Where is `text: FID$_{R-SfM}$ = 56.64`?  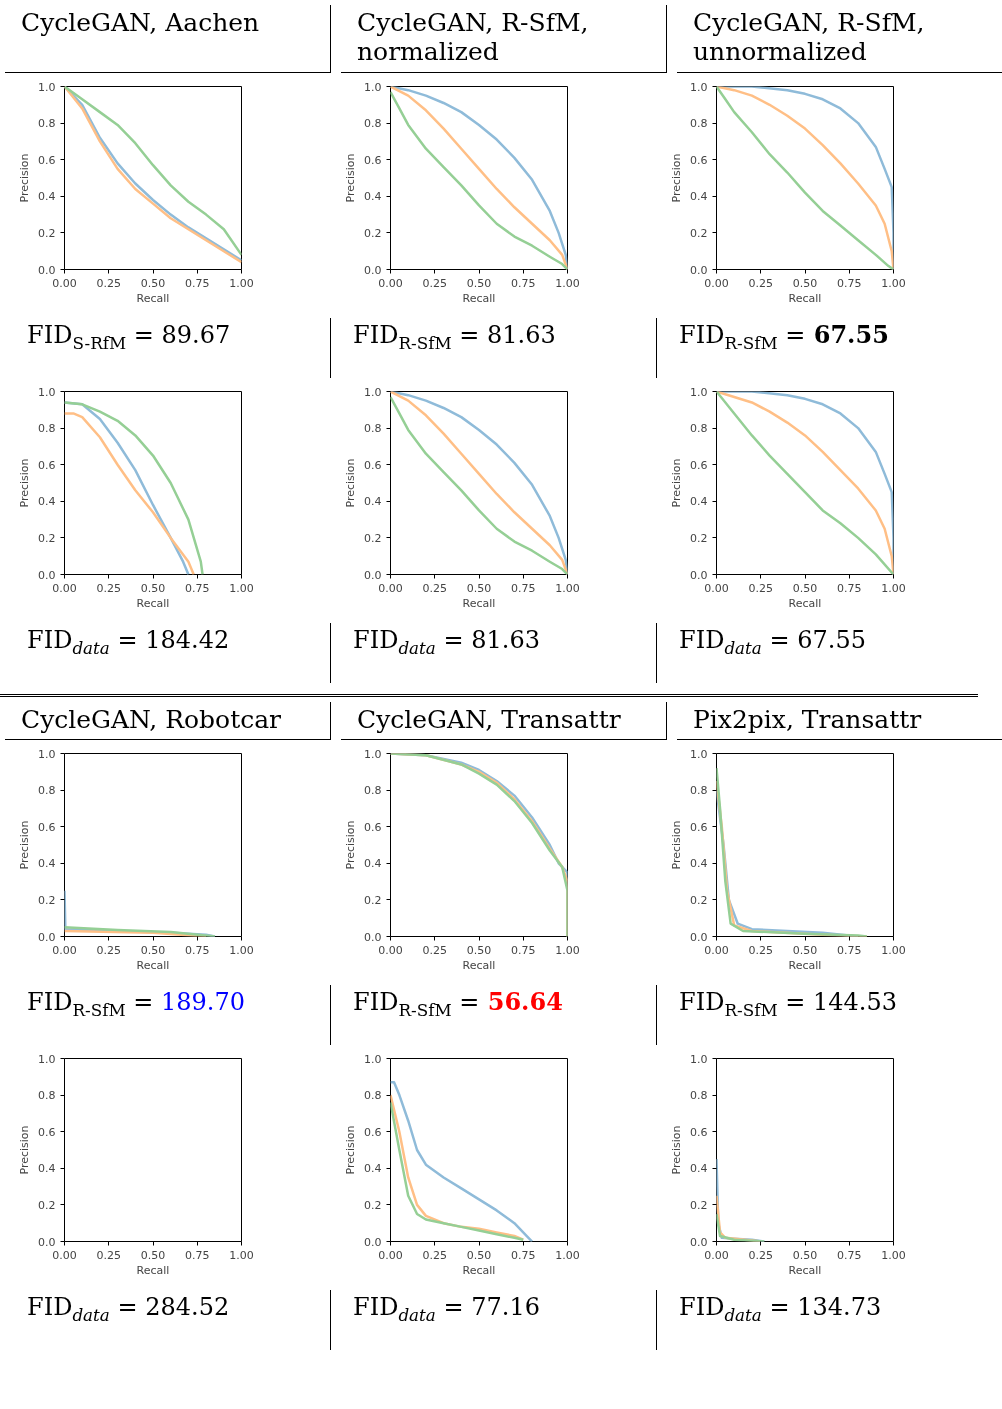 text: FID$_{R-SfM}$ = 56.64 is located at coordinates (458, 1004).